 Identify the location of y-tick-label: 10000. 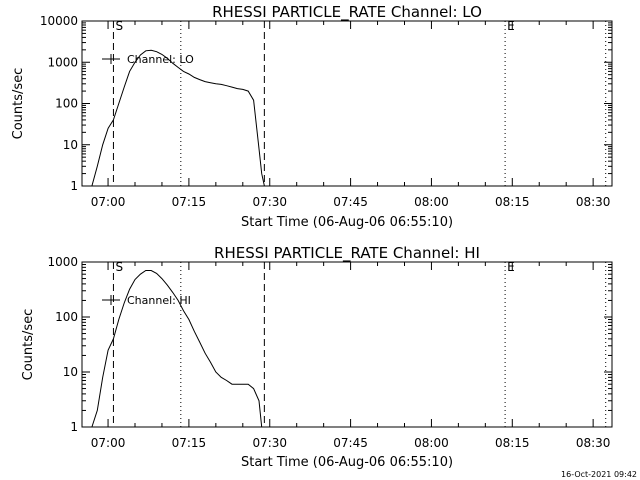
(59, 21).